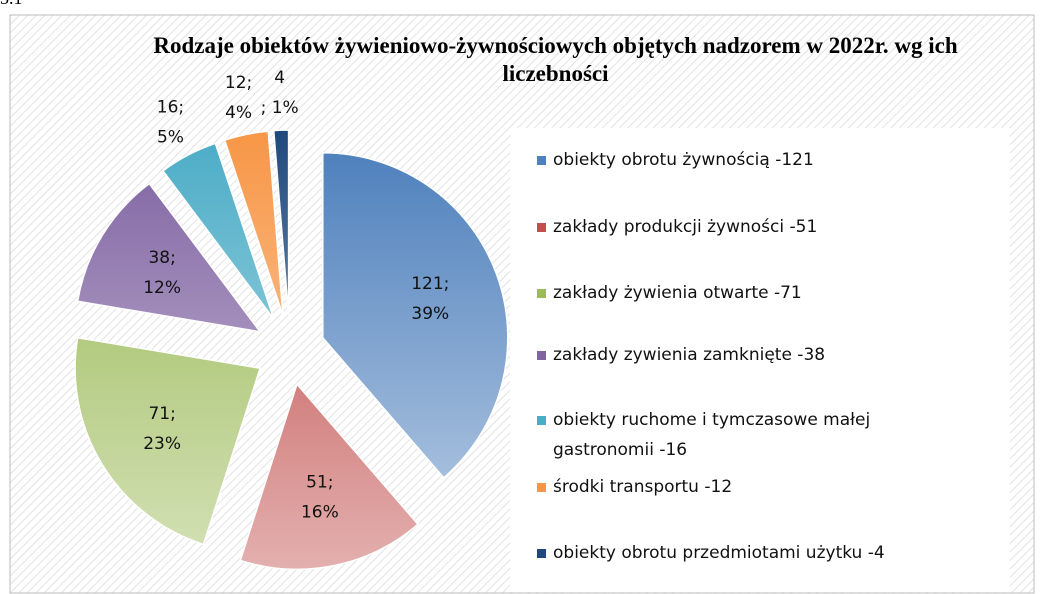 The width and height of the screenshot is (1043, 594). What do you see at coordinates (162, 429) in the screenshot?
I see `data-label: 71; 23%` at bounding box center [162, 429].